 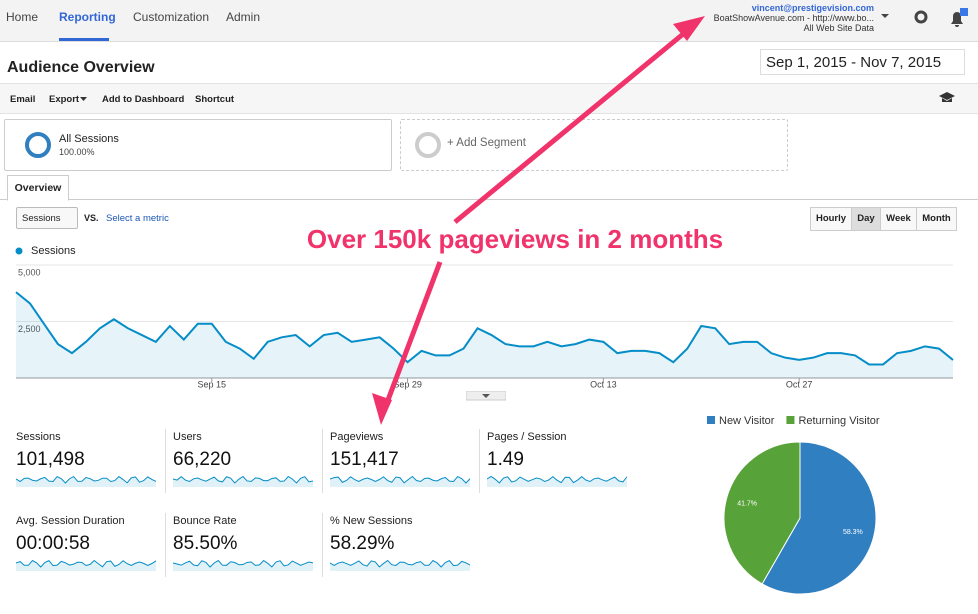 I want to click on metric-value: 1.49, so click(x=505, y=459).